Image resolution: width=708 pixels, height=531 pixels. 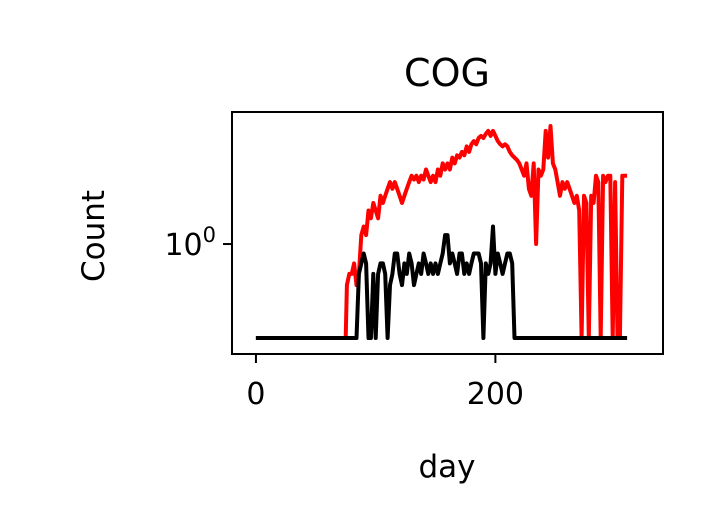 What do you see at coordinates (255, 394) in the screenshot?
I see `x-tick-label-0: 0` at bounding box center [255, 394].